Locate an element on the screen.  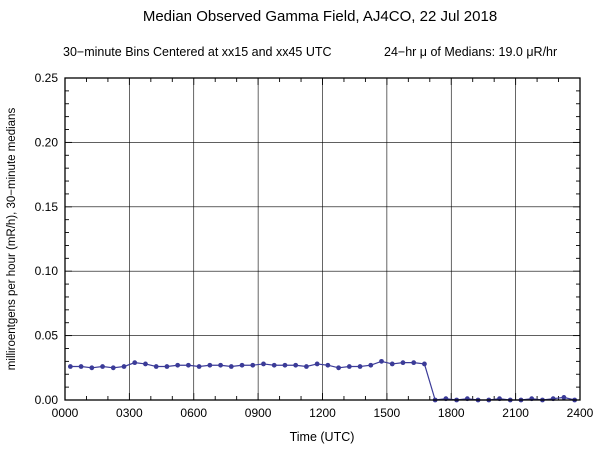
y-tick-label: 0.10 is located at coordinates (47, 271).